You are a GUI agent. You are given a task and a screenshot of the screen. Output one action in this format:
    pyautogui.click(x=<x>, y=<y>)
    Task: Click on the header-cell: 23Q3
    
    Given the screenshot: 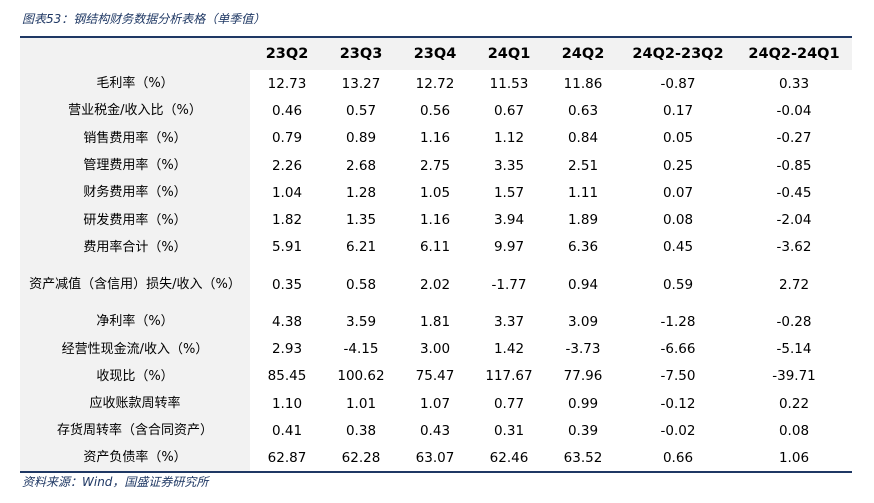 What is the action you would take?
    pyautogui.click(x=361, y=54)
    